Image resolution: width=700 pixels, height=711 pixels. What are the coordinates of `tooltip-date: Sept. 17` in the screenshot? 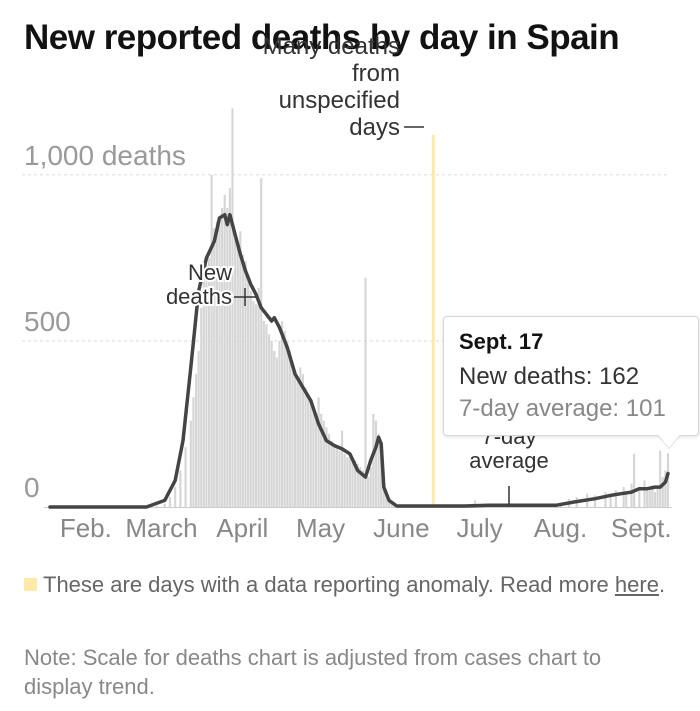 It's located at (501, 341).